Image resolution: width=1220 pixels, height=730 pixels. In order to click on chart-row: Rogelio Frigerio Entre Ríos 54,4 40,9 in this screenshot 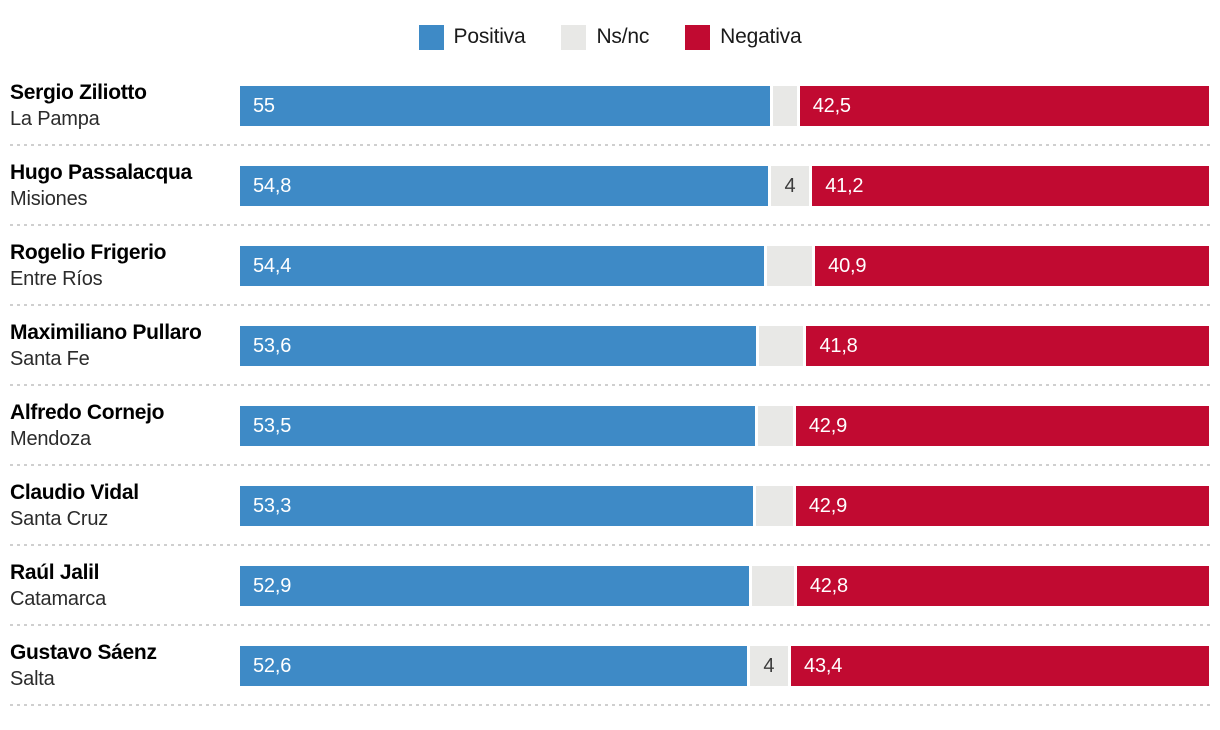, I will do `click(610, 266)`.